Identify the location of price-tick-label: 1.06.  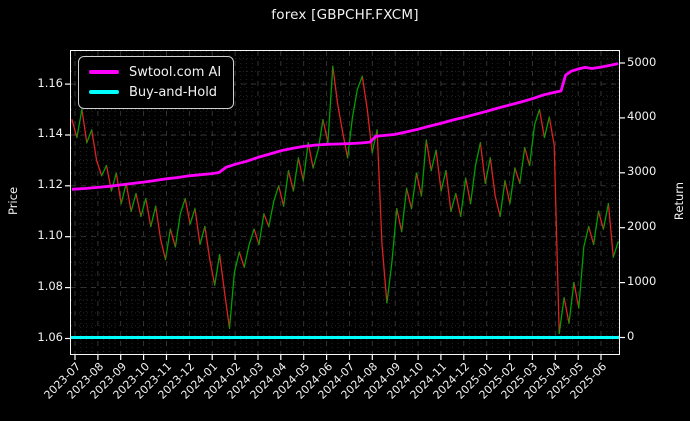
(50, 337).